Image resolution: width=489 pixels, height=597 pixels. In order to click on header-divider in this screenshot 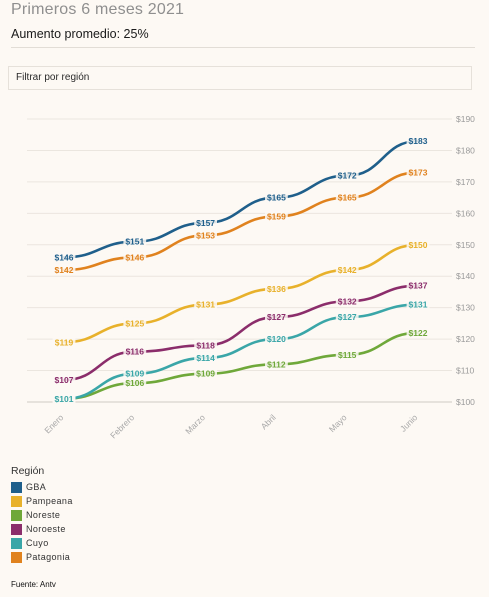, I will do `click(243, 47)`.